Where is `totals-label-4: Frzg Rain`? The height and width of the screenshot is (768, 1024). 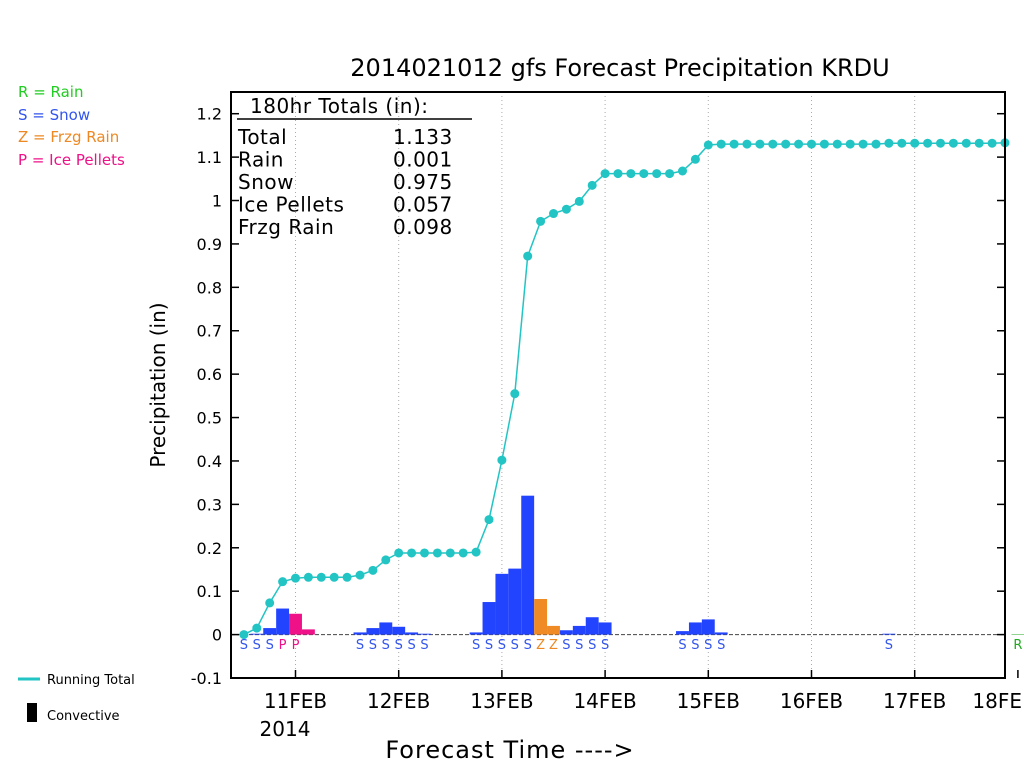 totals-label-4: Frzg Rain is located at coordinates (286, 227).